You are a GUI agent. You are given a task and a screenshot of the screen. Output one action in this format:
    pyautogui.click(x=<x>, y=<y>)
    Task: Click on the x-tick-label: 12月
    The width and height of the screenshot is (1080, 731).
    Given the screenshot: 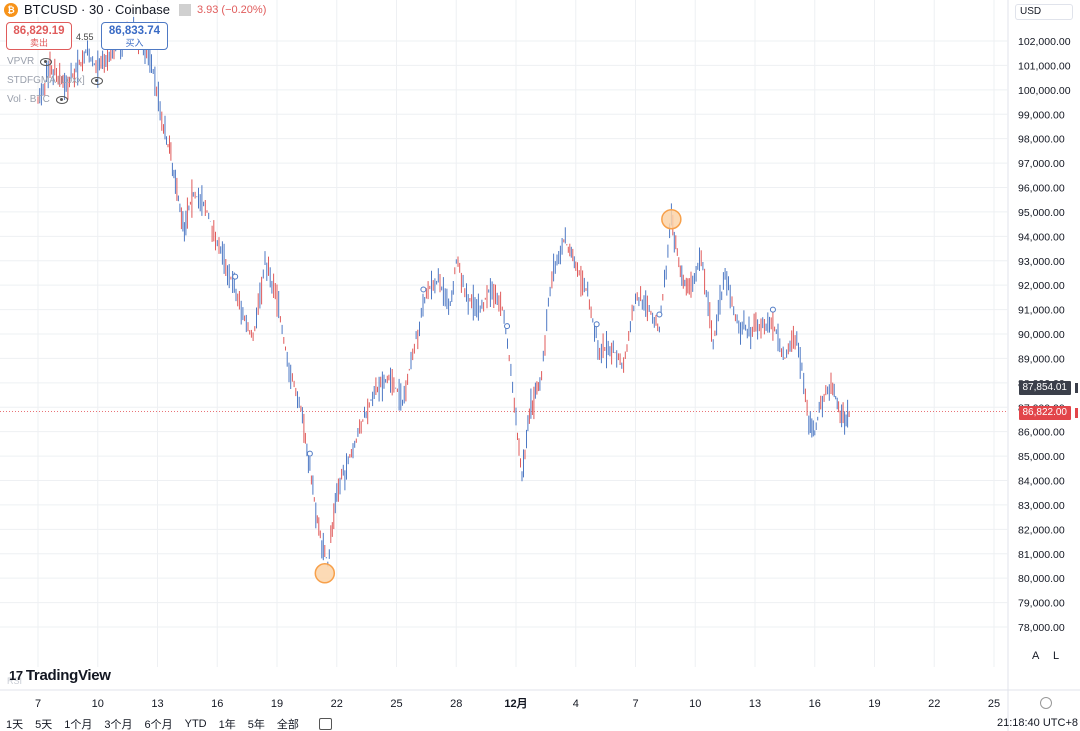 What is the action you would take?
    pyautogui.click(x=515, y=703)
    